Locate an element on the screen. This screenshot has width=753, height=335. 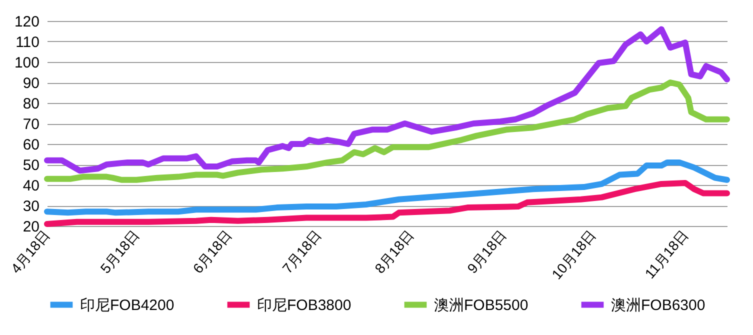
x-tick-label: 7月18日 is located at coordinates (301, 251).